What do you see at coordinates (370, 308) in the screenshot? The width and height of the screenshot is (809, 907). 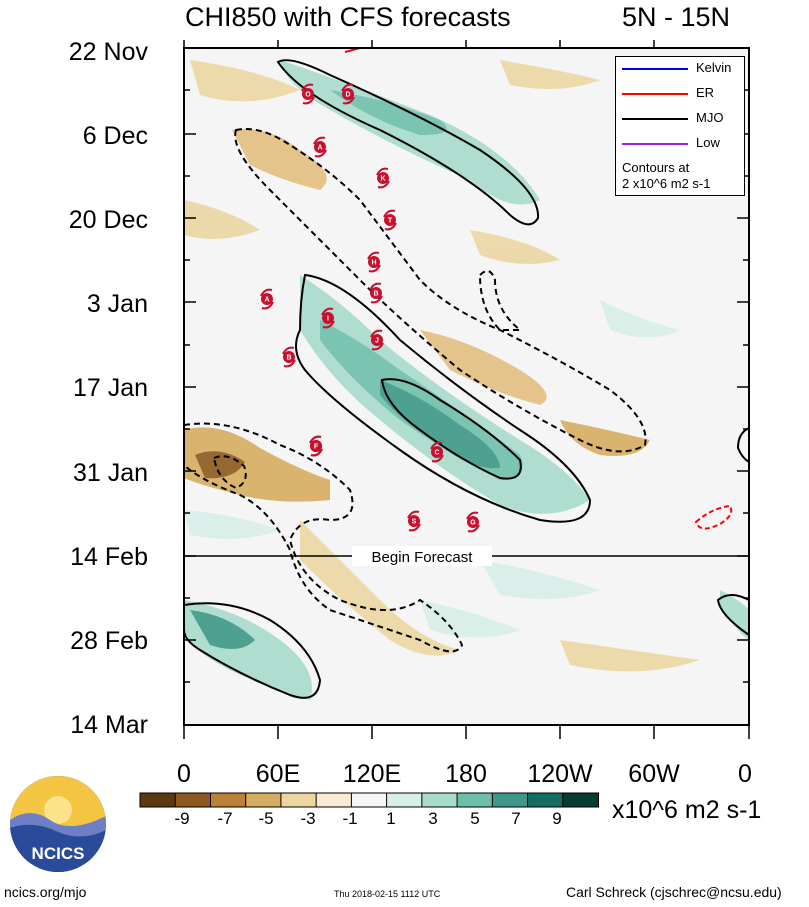 I see `storm-markers: ODAKTHABIJBCFCSG` at bounding box center [370, 308].